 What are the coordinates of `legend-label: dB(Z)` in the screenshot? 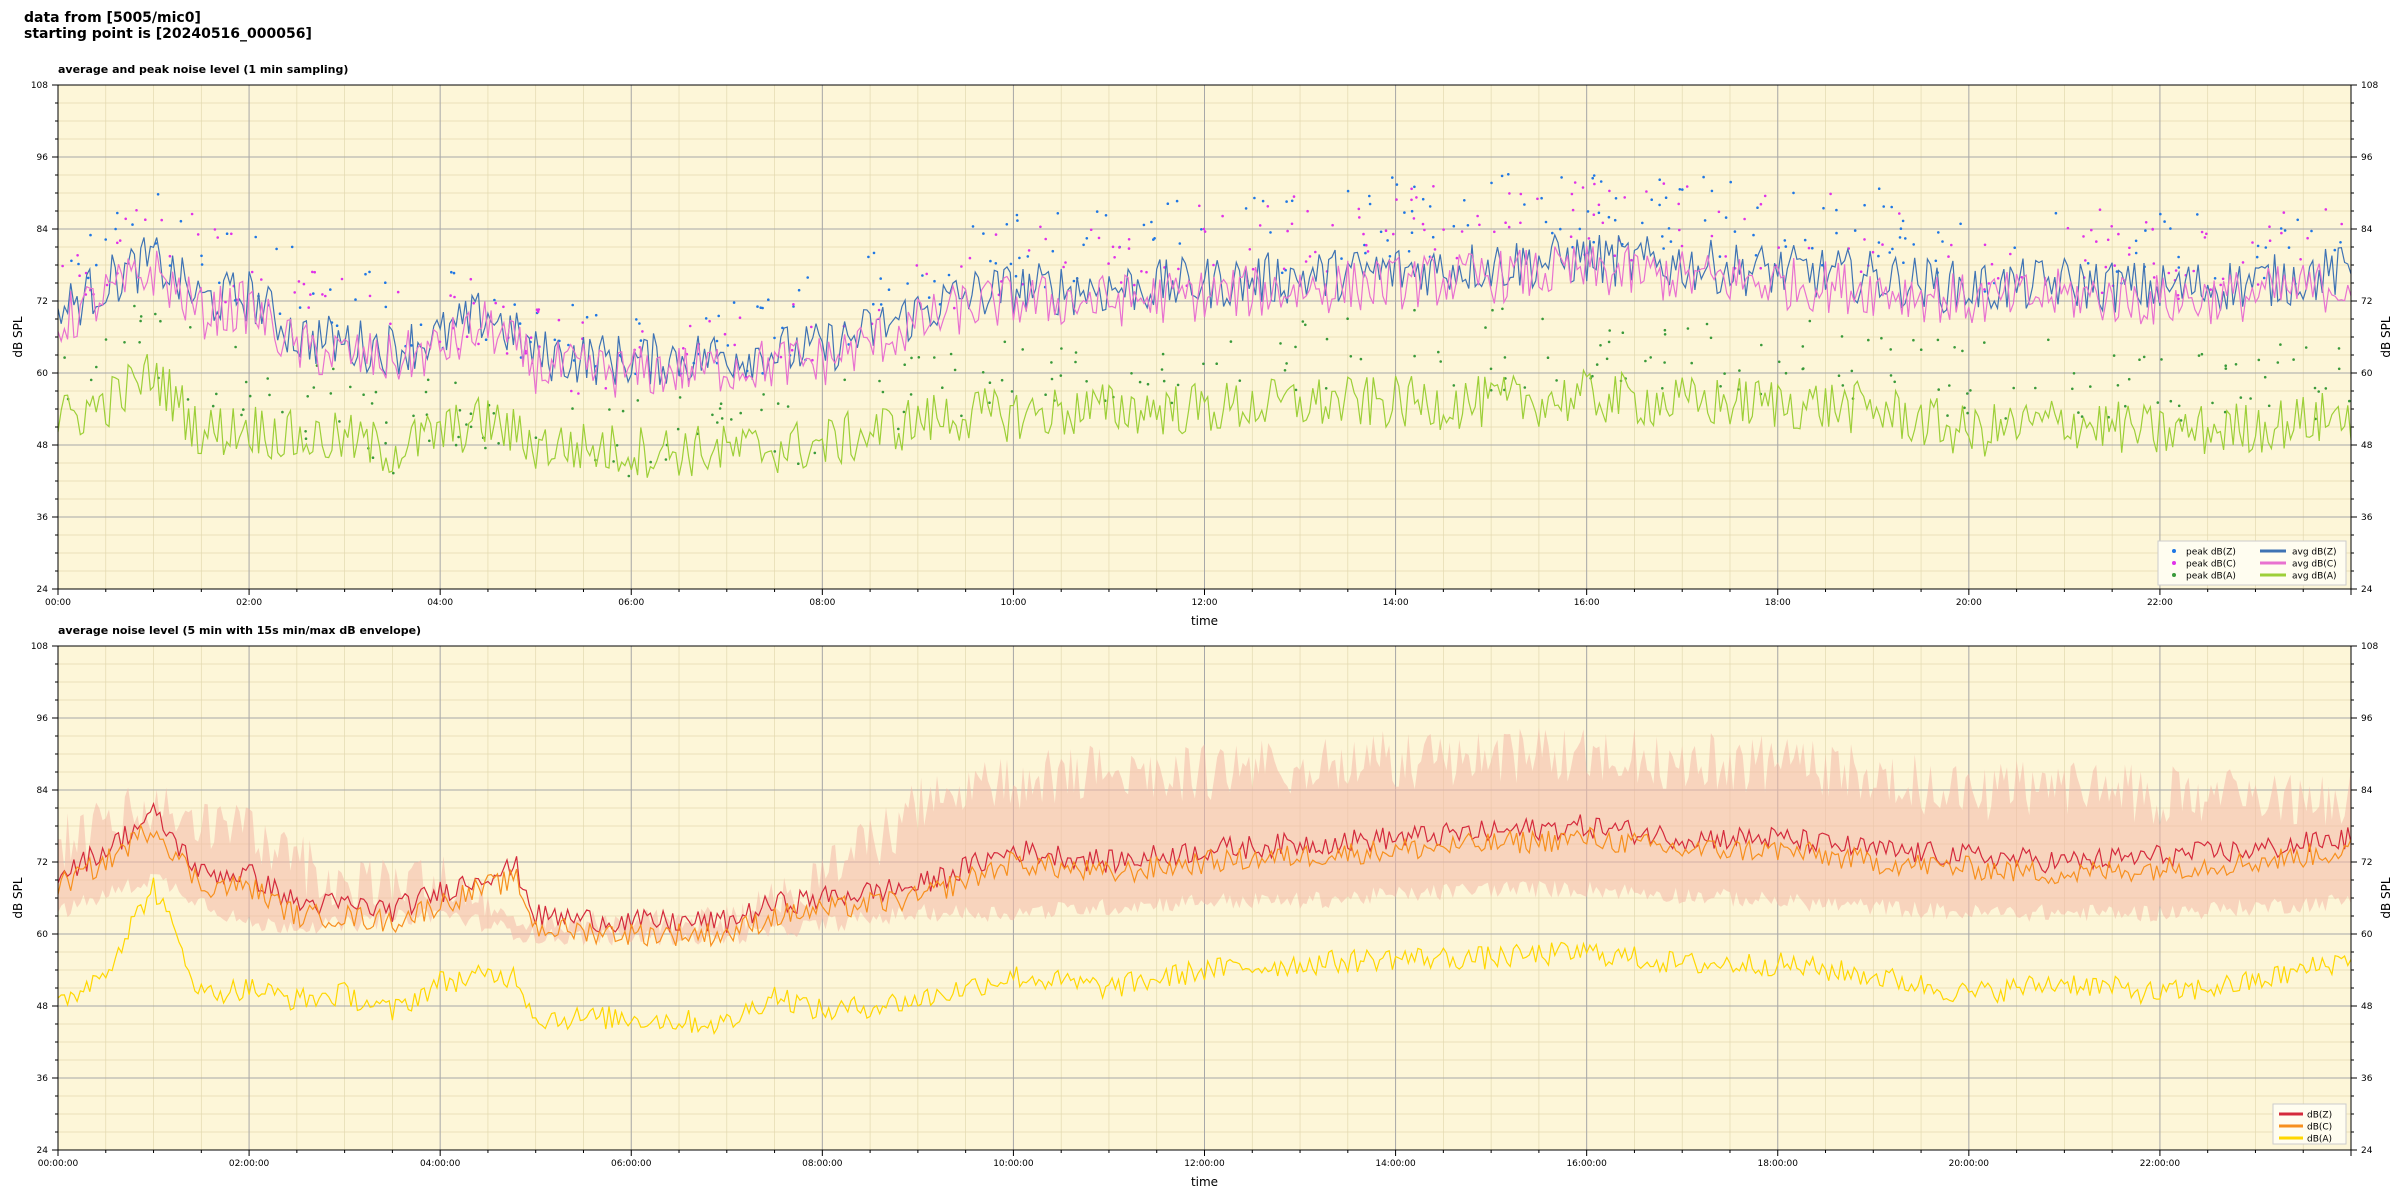 It's located at (2319, 1116).